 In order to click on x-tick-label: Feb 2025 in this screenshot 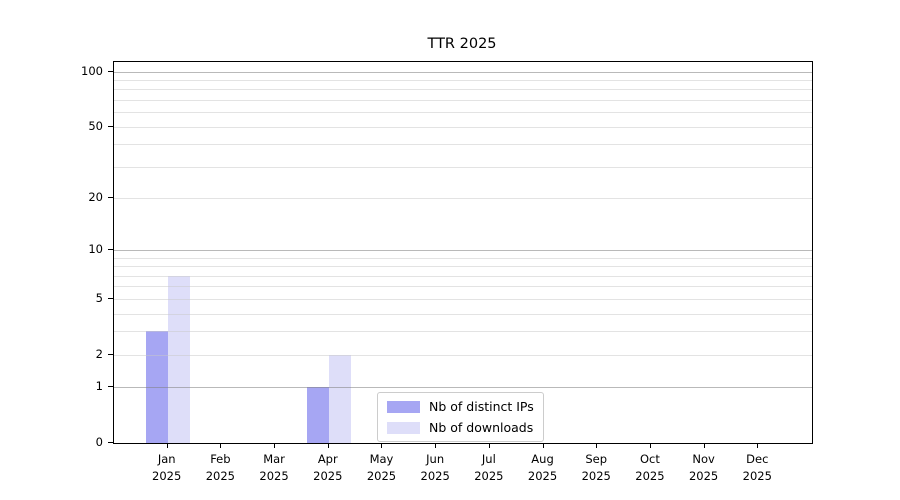, I will do `click(220, 467)`.